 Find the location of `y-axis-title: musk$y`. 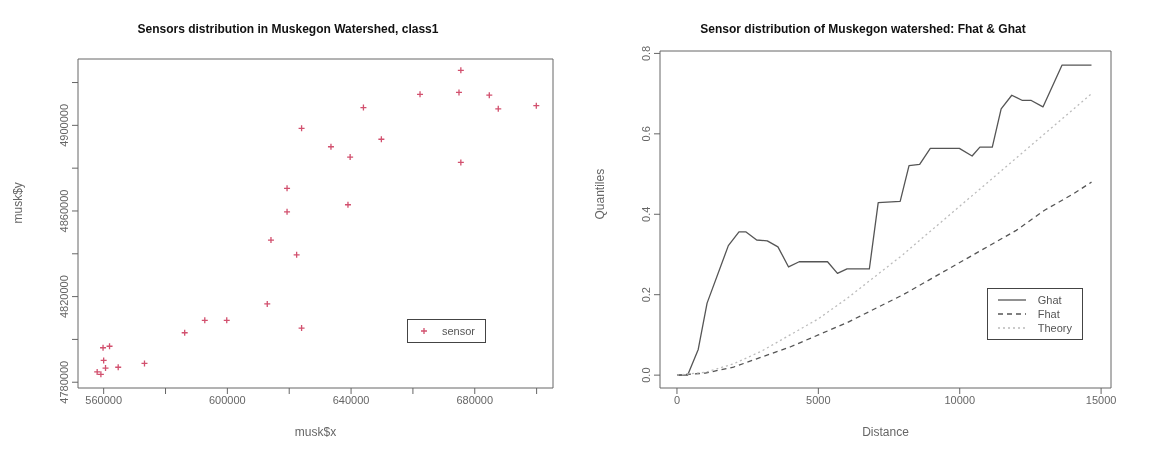

y-axis-title: musk$y is located at coordinates (18, 203).